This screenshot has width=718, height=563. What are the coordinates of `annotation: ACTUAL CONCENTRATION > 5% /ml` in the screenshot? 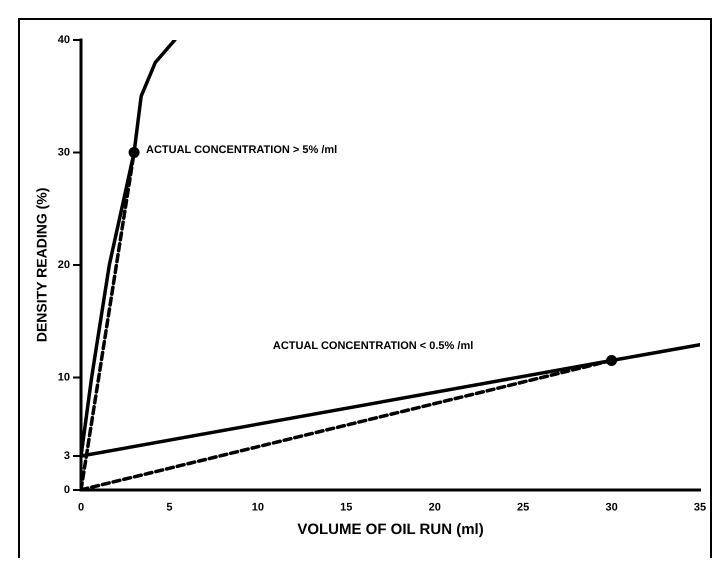 It's located at (242, 150).